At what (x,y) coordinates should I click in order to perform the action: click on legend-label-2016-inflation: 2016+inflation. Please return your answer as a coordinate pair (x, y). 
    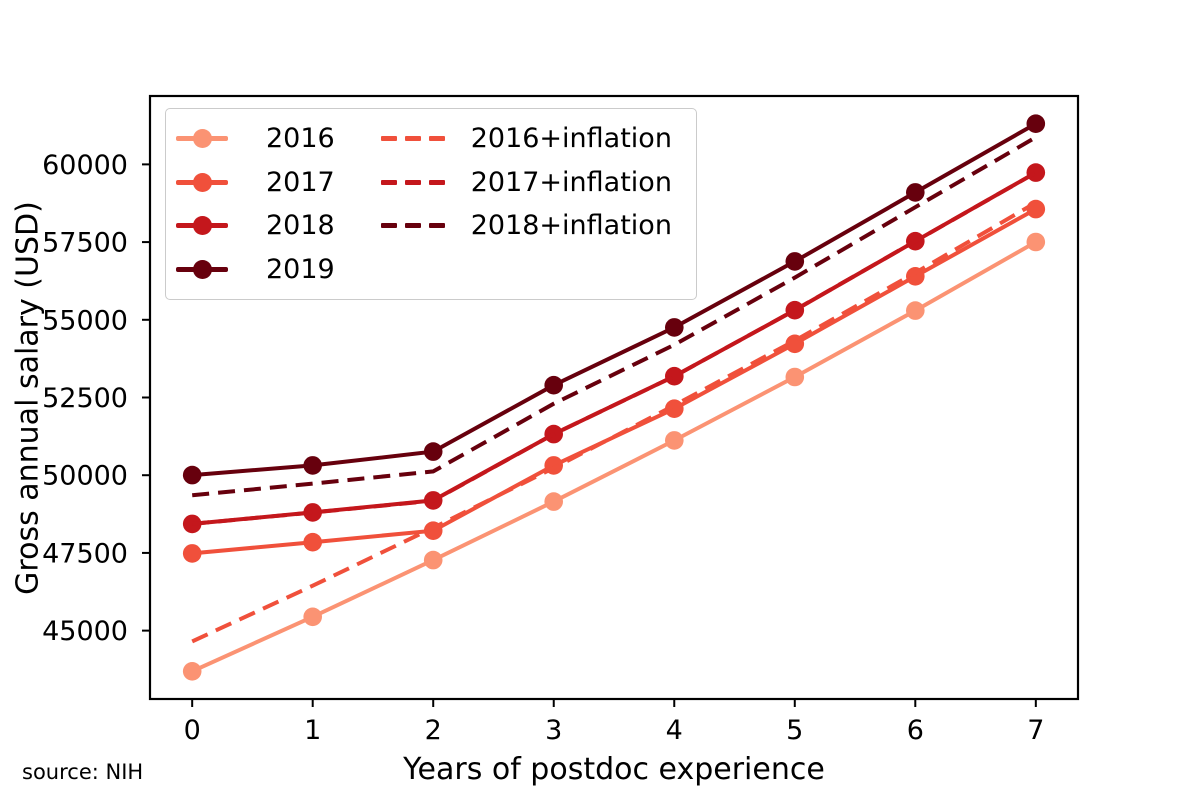
    Looking at the image, I should click on (571, 139).